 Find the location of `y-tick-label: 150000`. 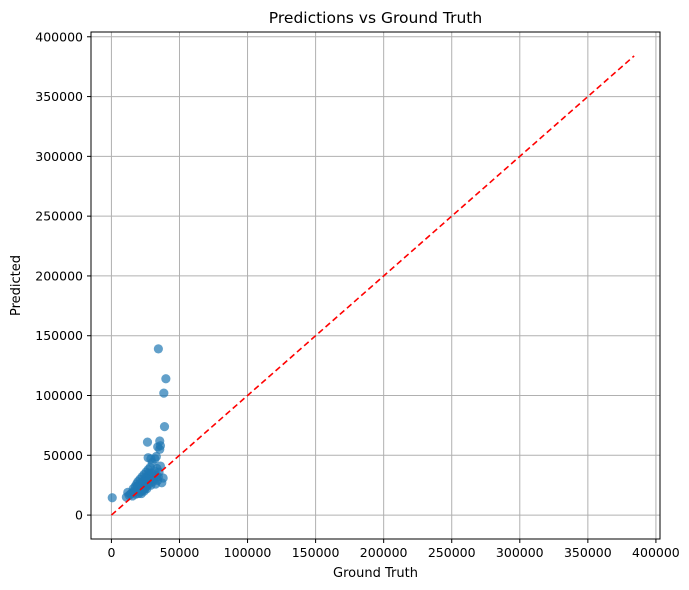

y-tick-label: 150000 is located at coordinates (59, 335).